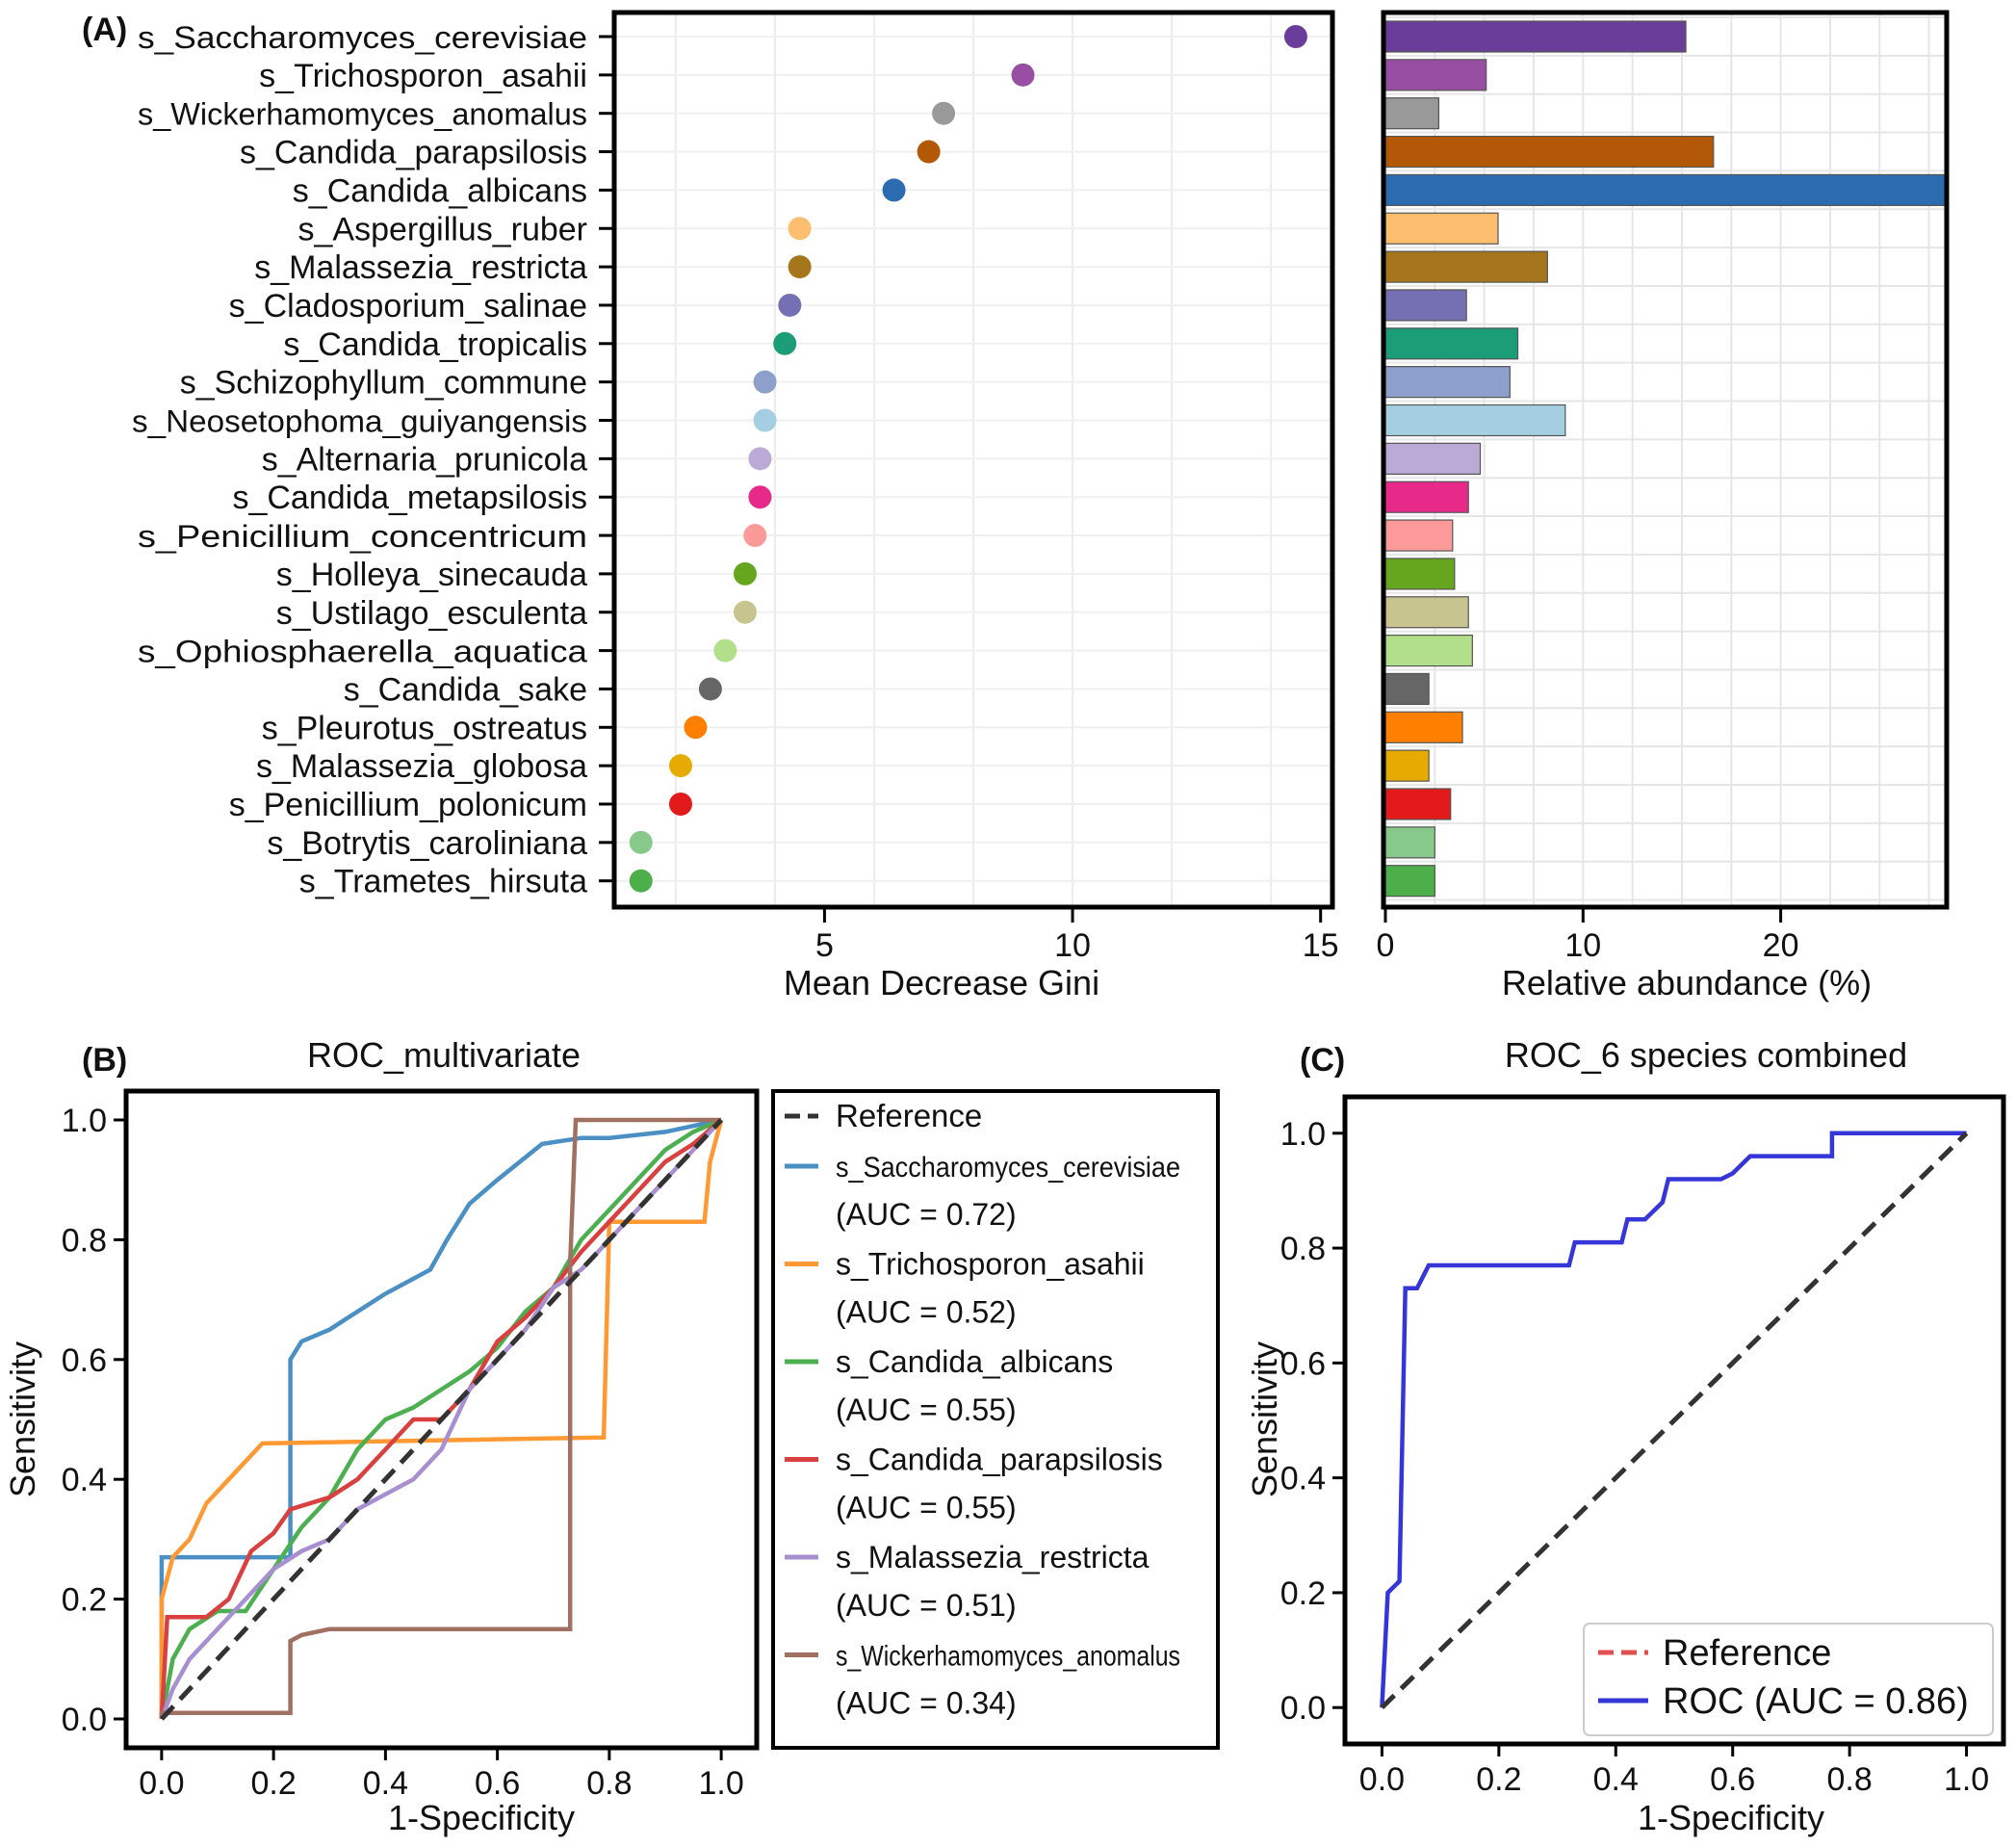 This screenshot has width=2016, height=1847. Describe the element at coordinates (413, 153) in the screenshot. I see `species-label: s_Candida_parapsilosis` at that location.